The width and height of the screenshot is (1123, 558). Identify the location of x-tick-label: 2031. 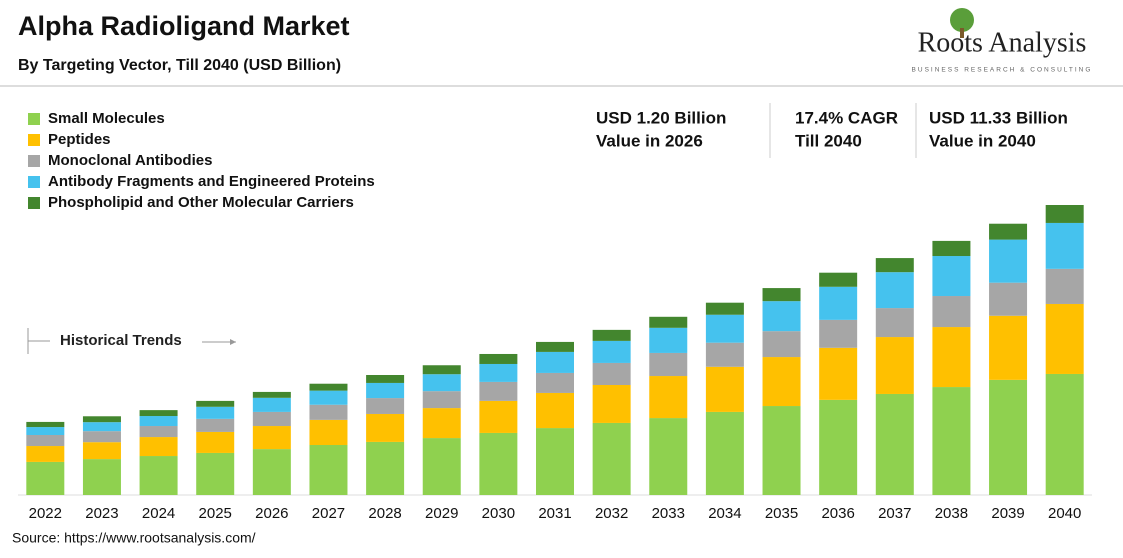
(554, 513).